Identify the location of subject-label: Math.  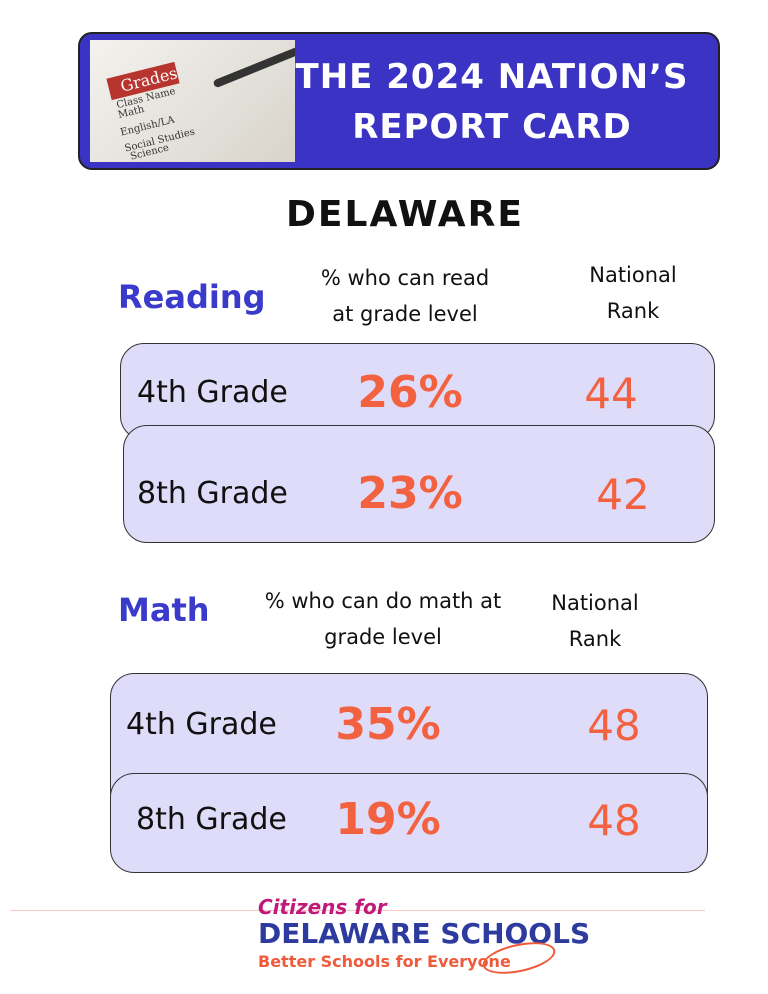
(164, 610).